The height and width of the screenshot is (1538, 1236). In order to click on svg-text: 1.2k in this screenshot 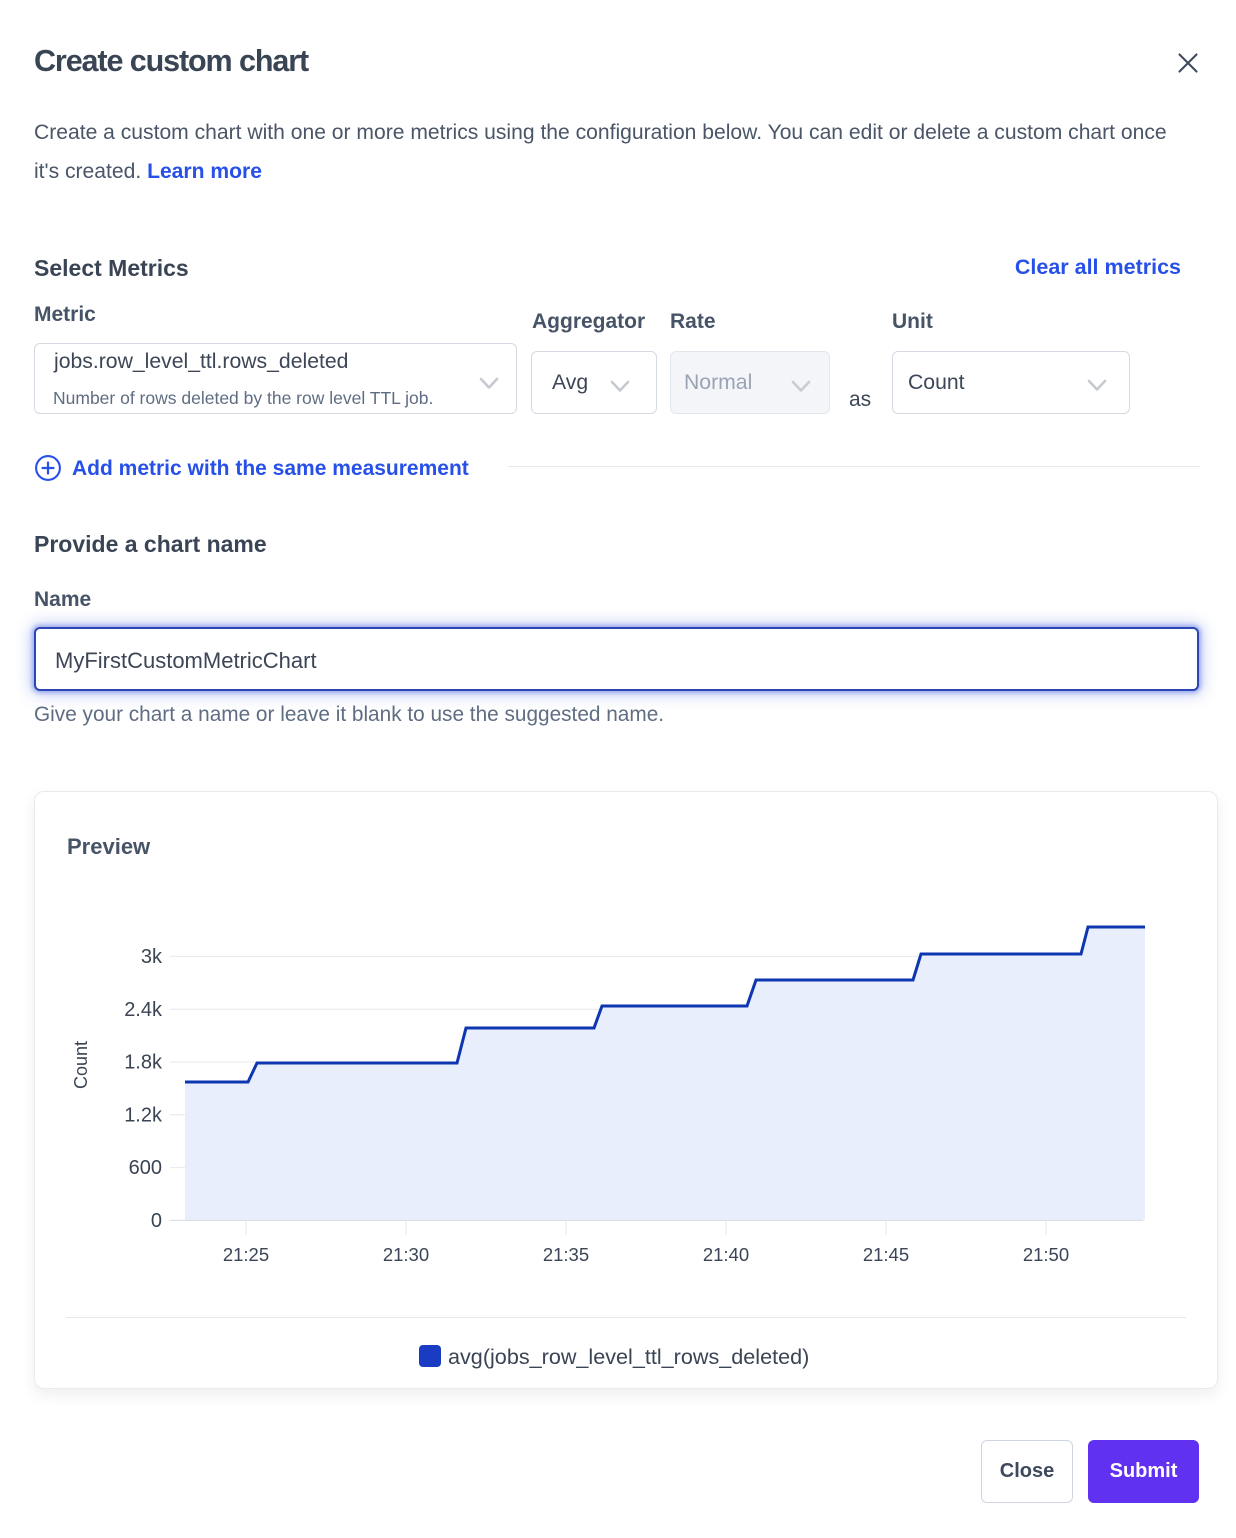, I will do `click(143, 1115)`.